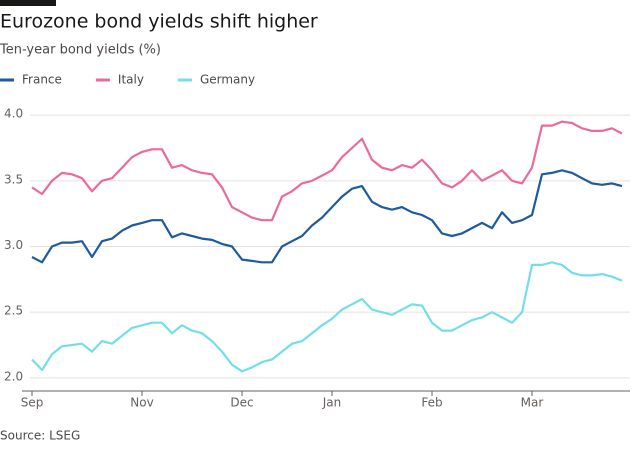  I want to click on y-tick-label: 3.0, so click(13, 245).